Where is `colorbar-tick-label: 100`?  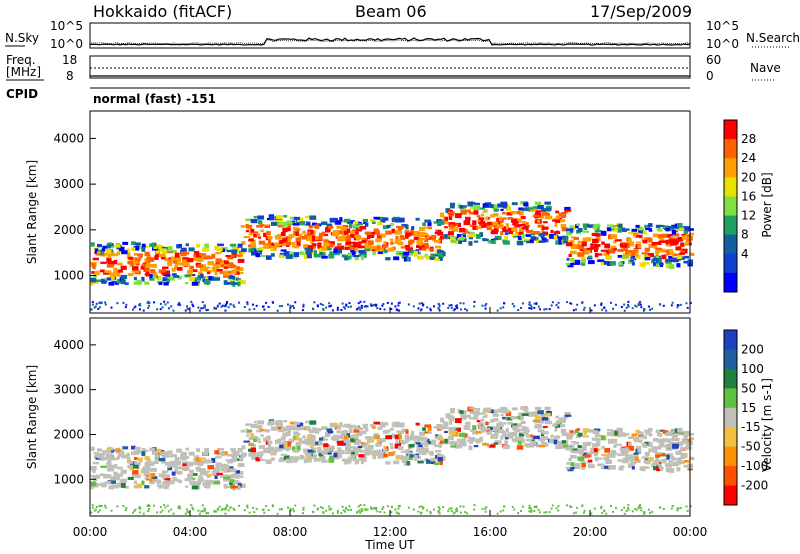 colorbar-tick-label: 100 is located at coordinates (752, 369).